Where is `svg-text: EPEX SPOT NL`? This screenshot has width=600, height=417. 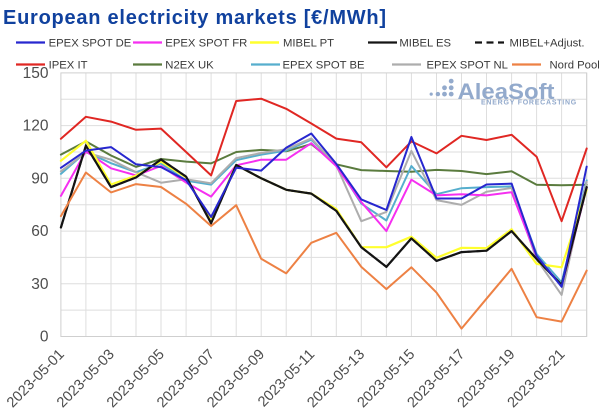 svg-text: EPEX SPOT NL is located at coordinates (467, 66).